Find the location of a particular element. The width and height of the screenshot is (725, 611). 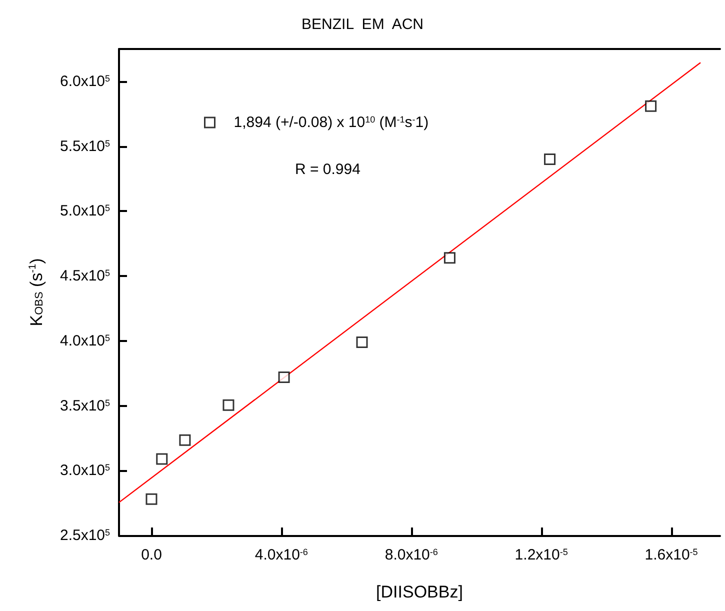

annotation: R = 0.994 is located at coordinates (327, 169).